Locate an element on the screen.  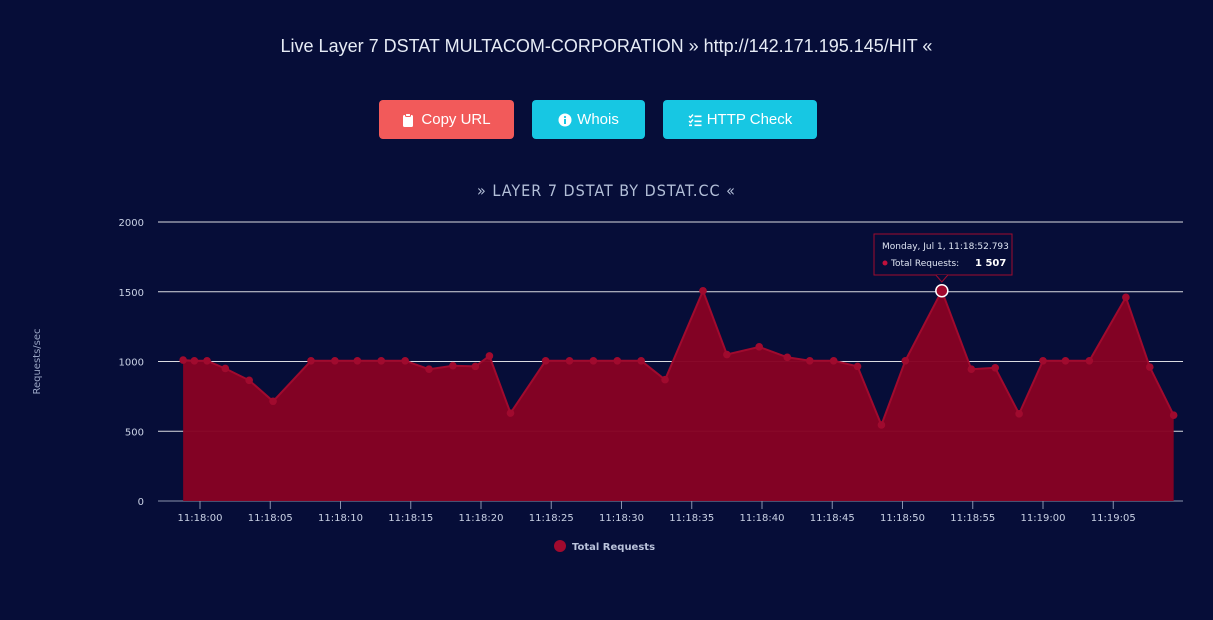
action-buttons: Copy URL Whois is located at coordinates (606, 120).